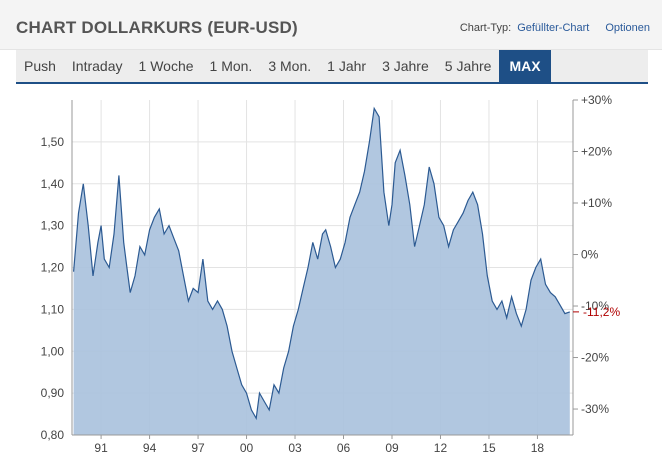  Describe the element at coordinates (101, 448) in the screenshot. I see `x-tick-label: 91` at that location.